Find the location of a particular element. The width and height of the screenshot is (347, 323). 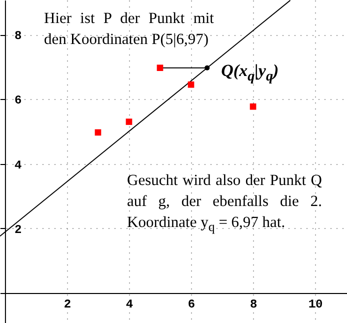

annotation: Q(x$_{q}$|y$_{q}$) is located at coordinates (250, 73).